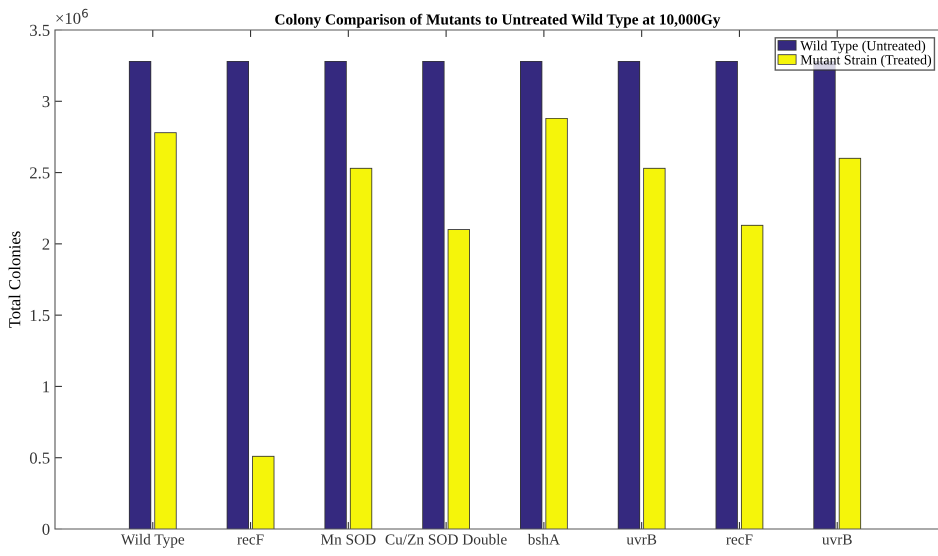  I want to click on legend-label: Mutant Strain (Treated), so click(866, 61).